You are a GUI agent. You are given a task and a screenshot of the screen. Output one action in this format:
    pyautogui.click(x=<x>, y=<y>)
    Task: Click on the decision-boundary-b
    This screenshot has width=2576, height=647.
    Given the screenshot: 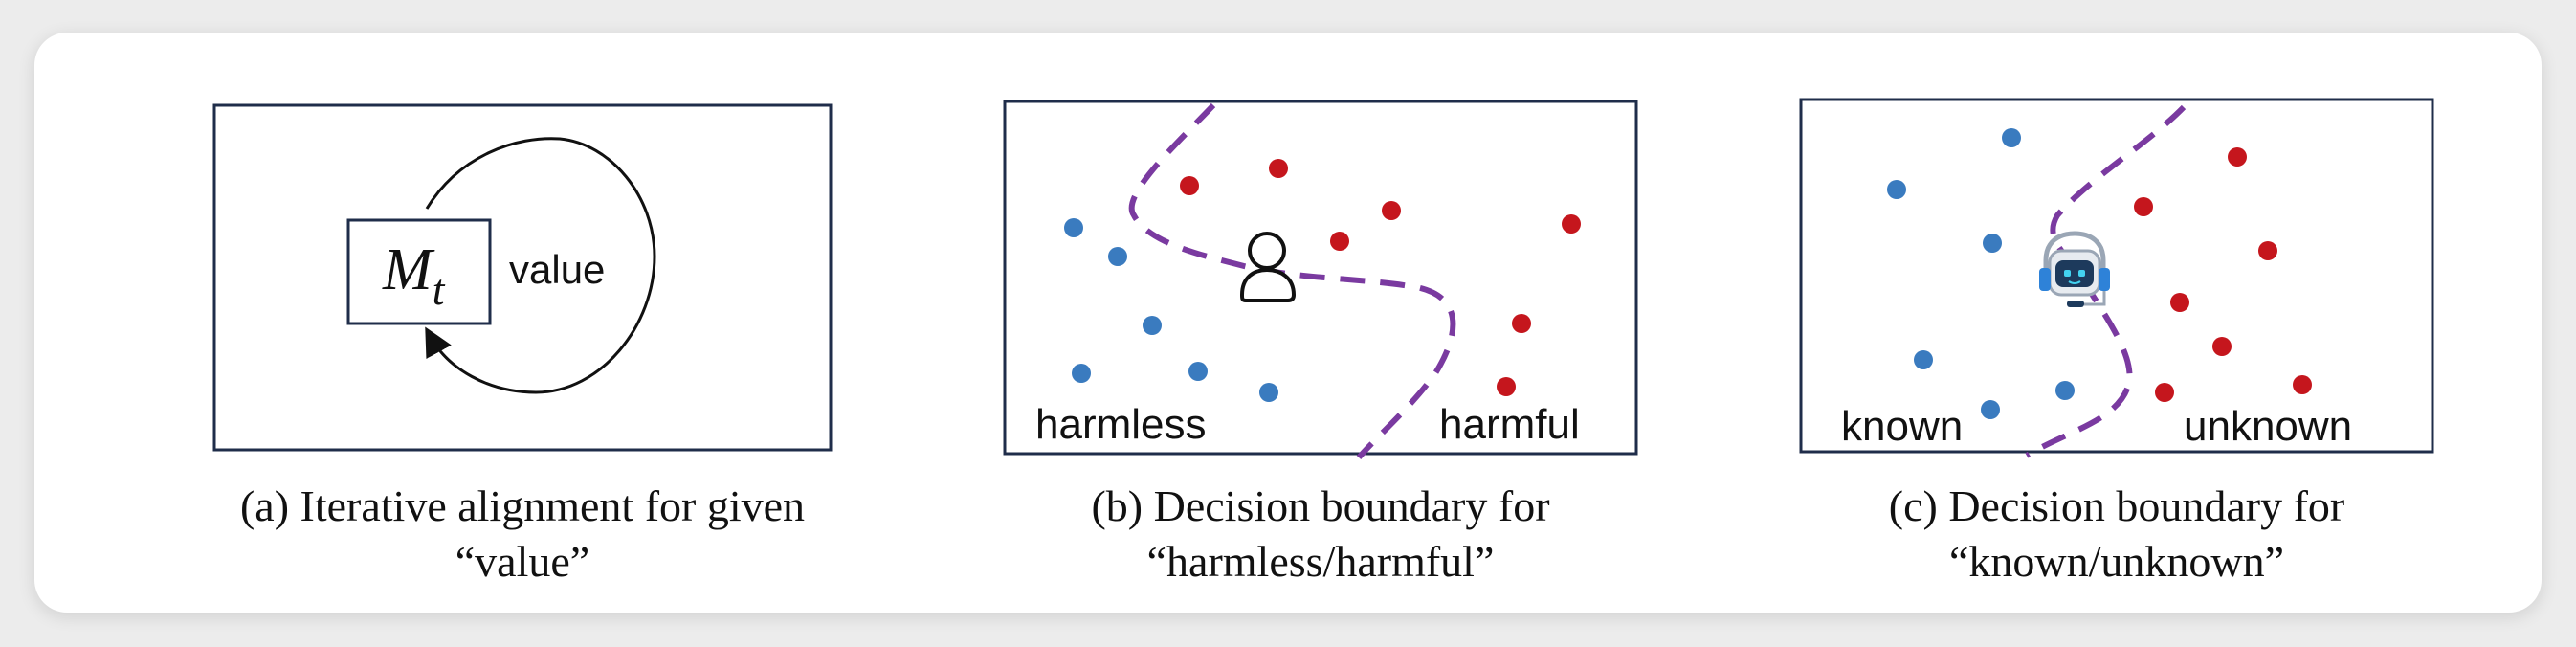 What is the action you would take?
    pyautogui.click(x=1292, y=280)
    